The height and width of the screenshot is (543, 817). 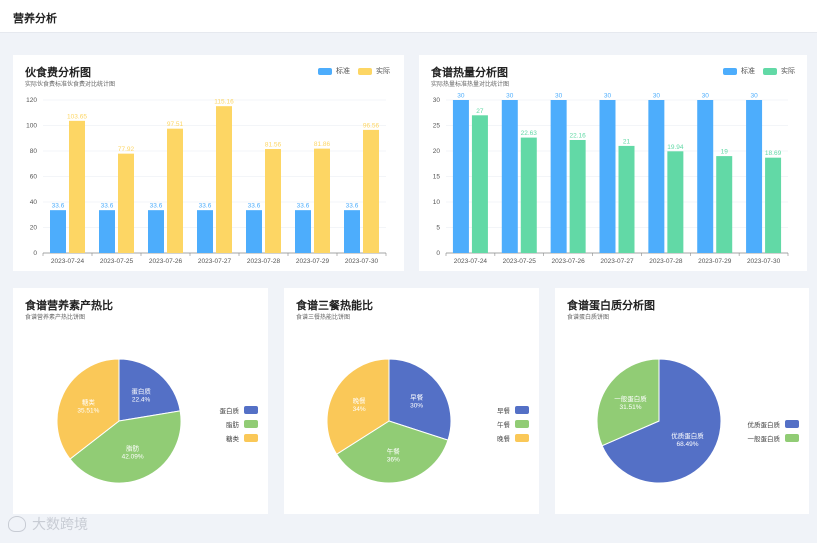 I want to click on pie-legend-label: 一般蛋白质, so click(x=764, y=439).